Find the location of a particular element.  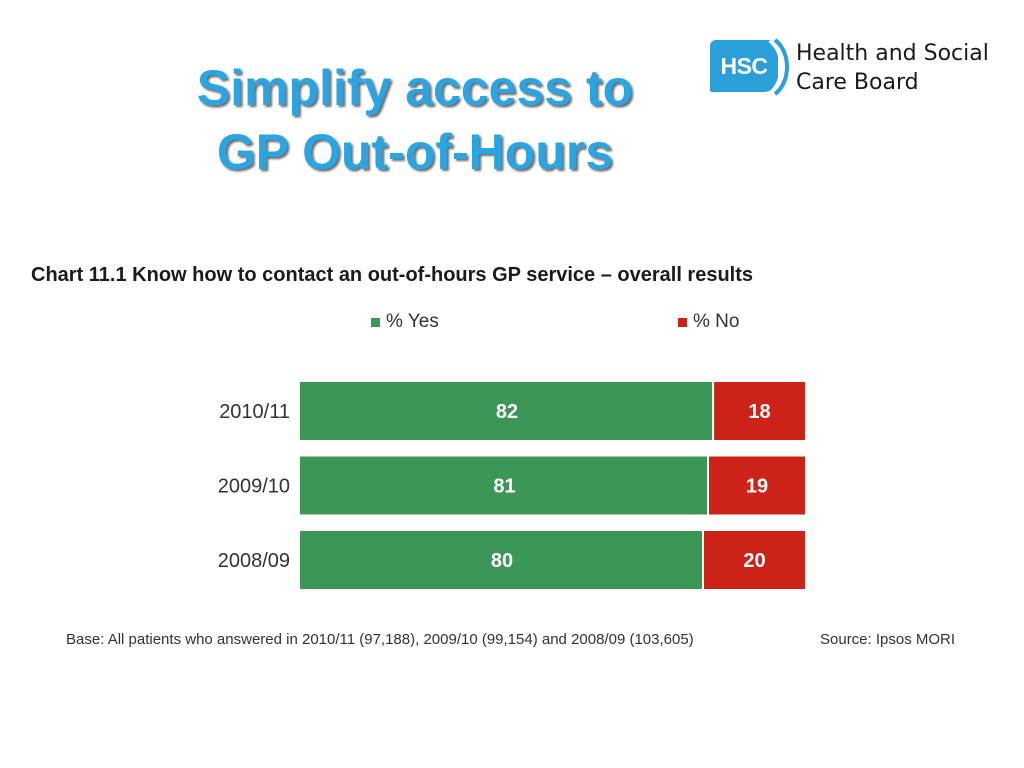

hsc-logo: HSC Health and Social Care Board is located at coordinates (860, 68).